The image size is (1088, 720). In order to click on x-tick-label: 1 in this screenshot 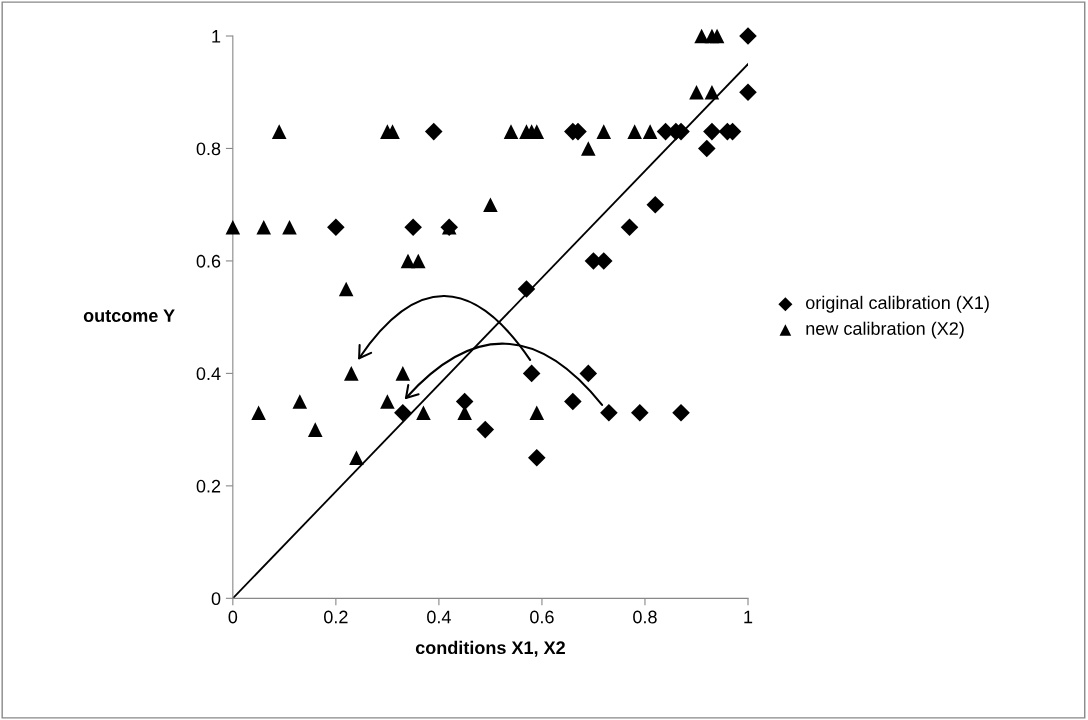, I will do `click(748, 617)`.